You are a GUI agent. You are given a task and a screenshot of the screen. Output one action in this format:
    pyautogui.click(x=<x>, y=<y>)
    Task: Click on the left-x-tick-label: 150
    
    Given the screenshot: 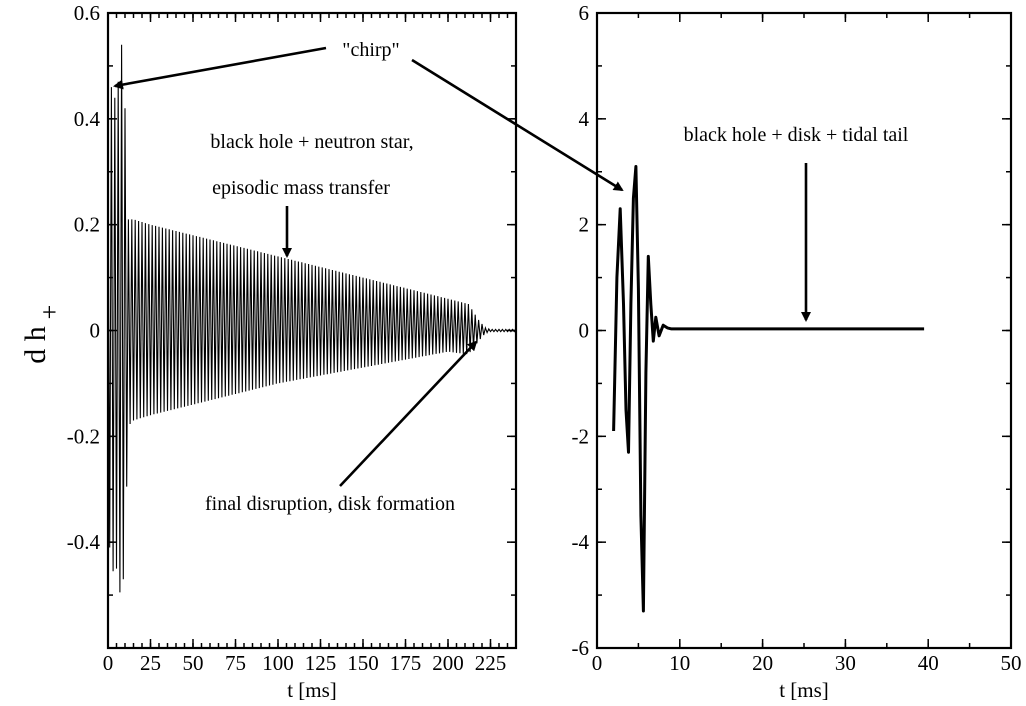 What is the action you would take?
    pyautogui.click(x=363, y=663)
    